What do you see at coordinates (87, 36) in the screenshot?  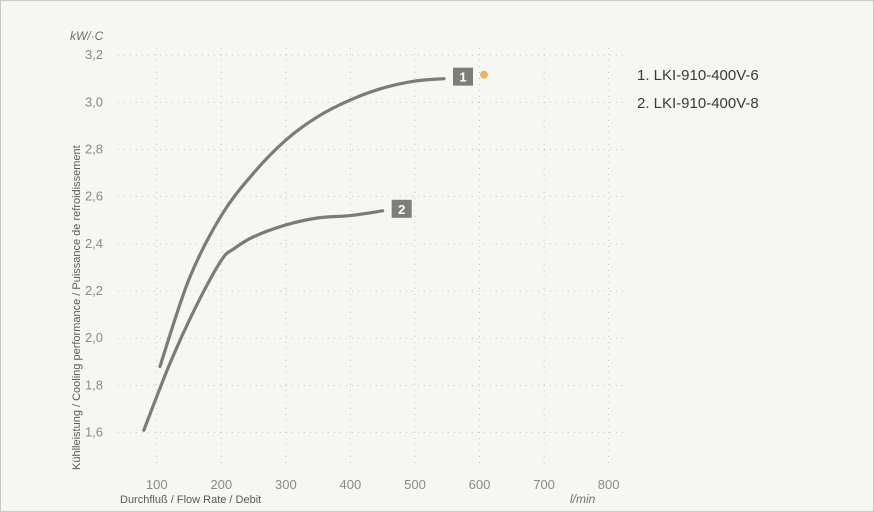 I see `y-unit-label: kW/·C` at bounding box center [87, 36].